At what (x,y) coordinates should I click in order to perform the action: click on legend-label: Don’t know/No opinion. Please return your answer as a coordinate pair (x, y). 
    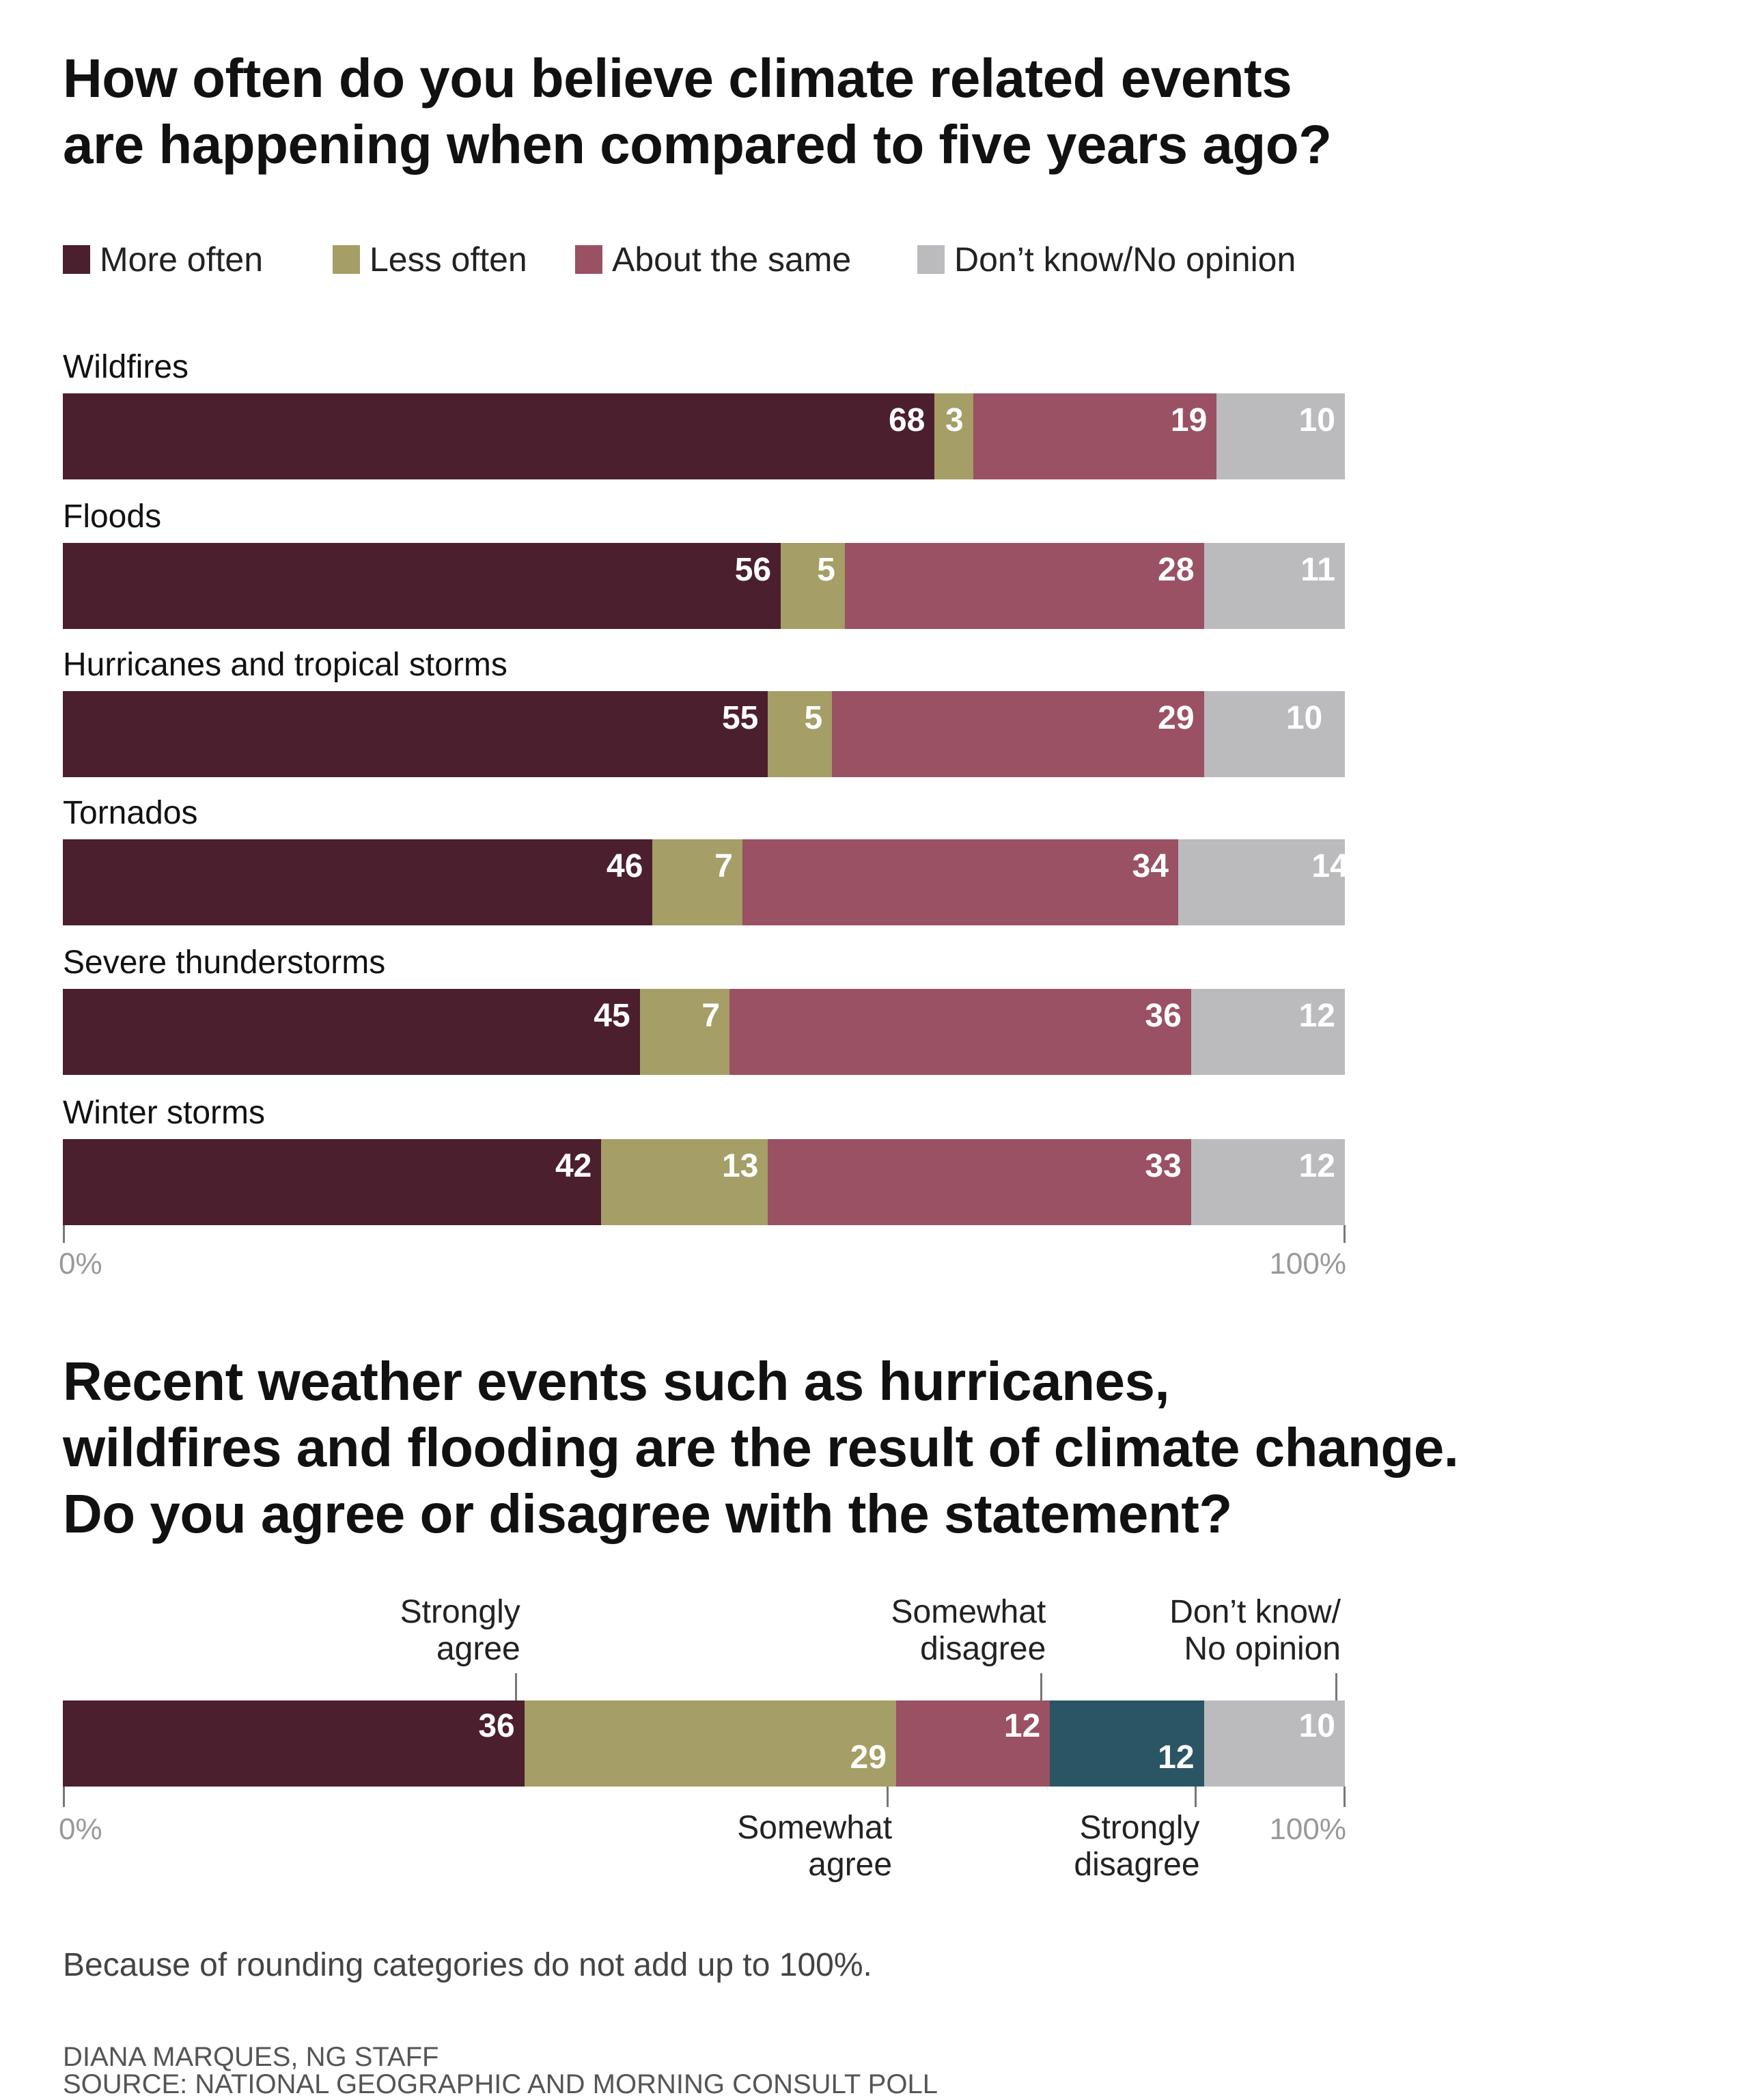
    Looking at the image, I should click on (1125, 259).